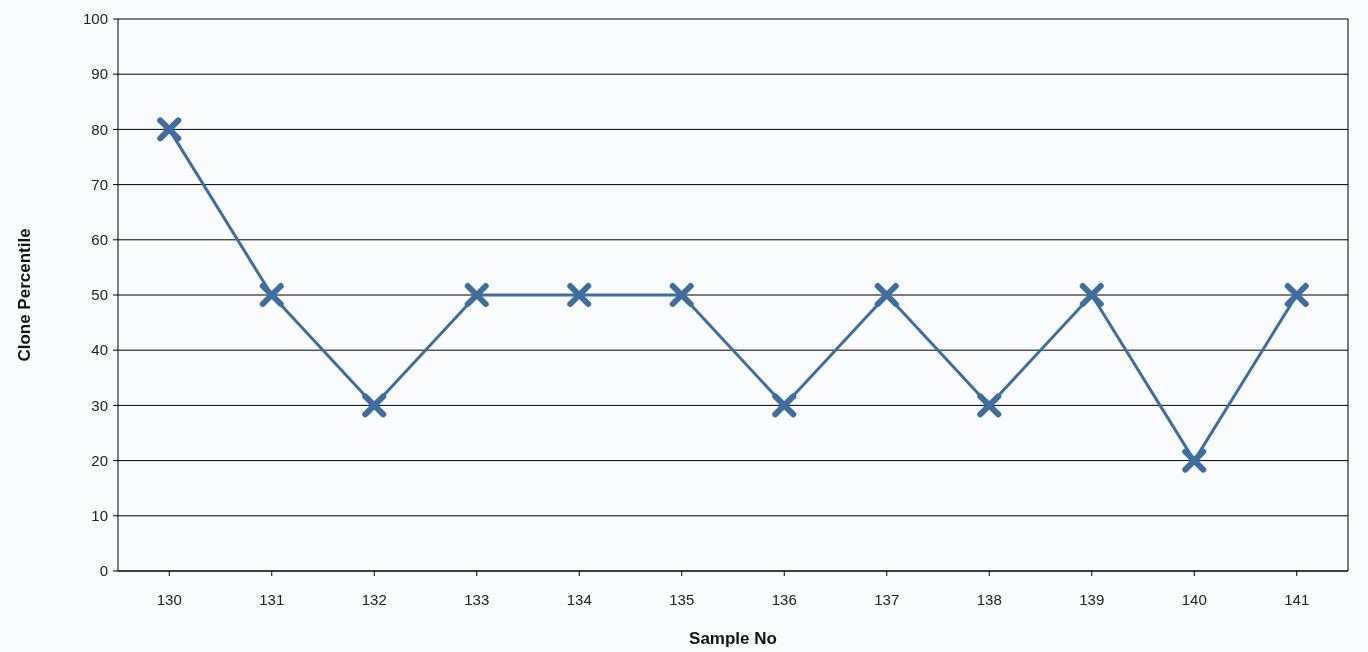 This screenshot has width=1368, height=652. I want to click on x-tick-label: 137, so click(887, 599).